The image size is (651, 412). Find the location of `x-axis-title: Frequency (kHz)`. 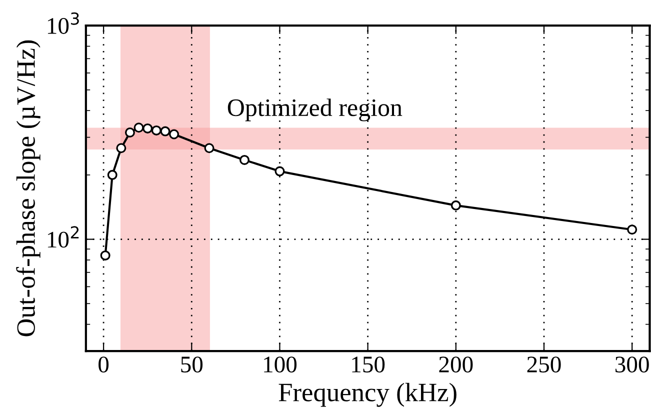

x-axis-title: Frequency (kHz) is located at coordinates (367, 394).